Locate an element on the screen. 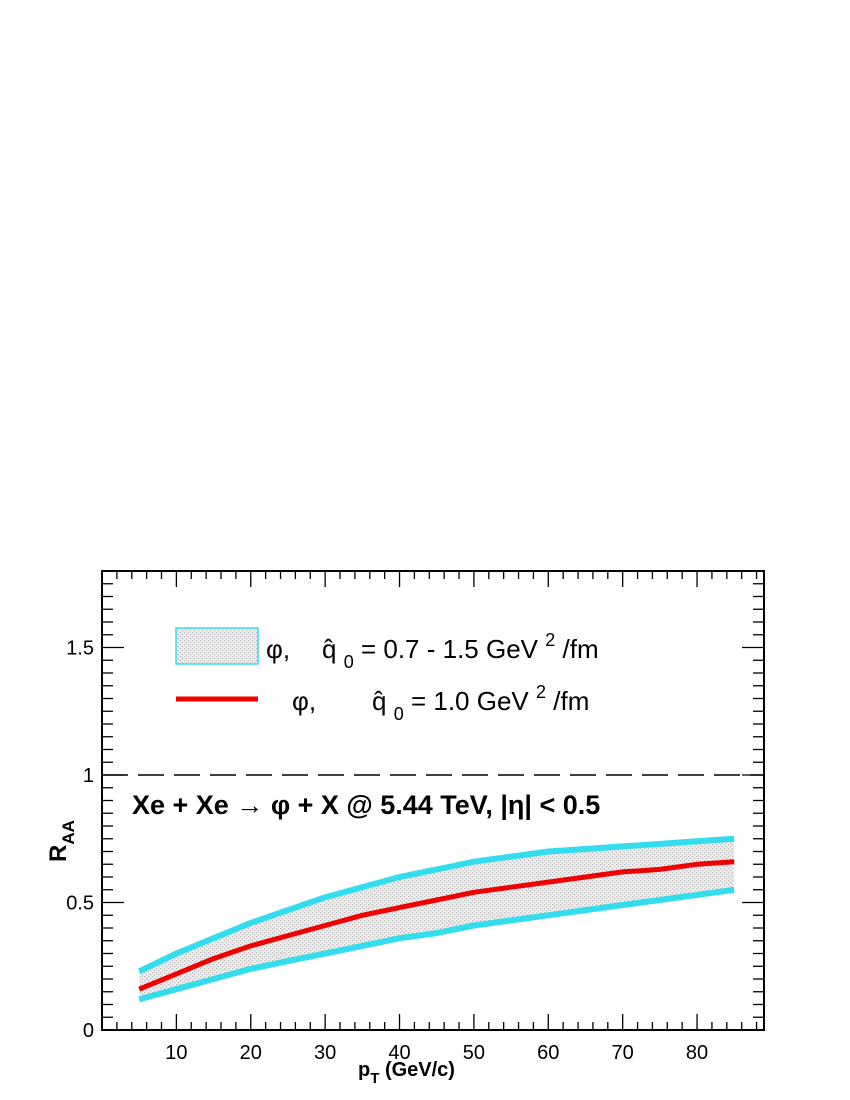 The height and width of the screenshot is (1100, 850). x-tick-label: 50 is located at coordinates (474, 1053).